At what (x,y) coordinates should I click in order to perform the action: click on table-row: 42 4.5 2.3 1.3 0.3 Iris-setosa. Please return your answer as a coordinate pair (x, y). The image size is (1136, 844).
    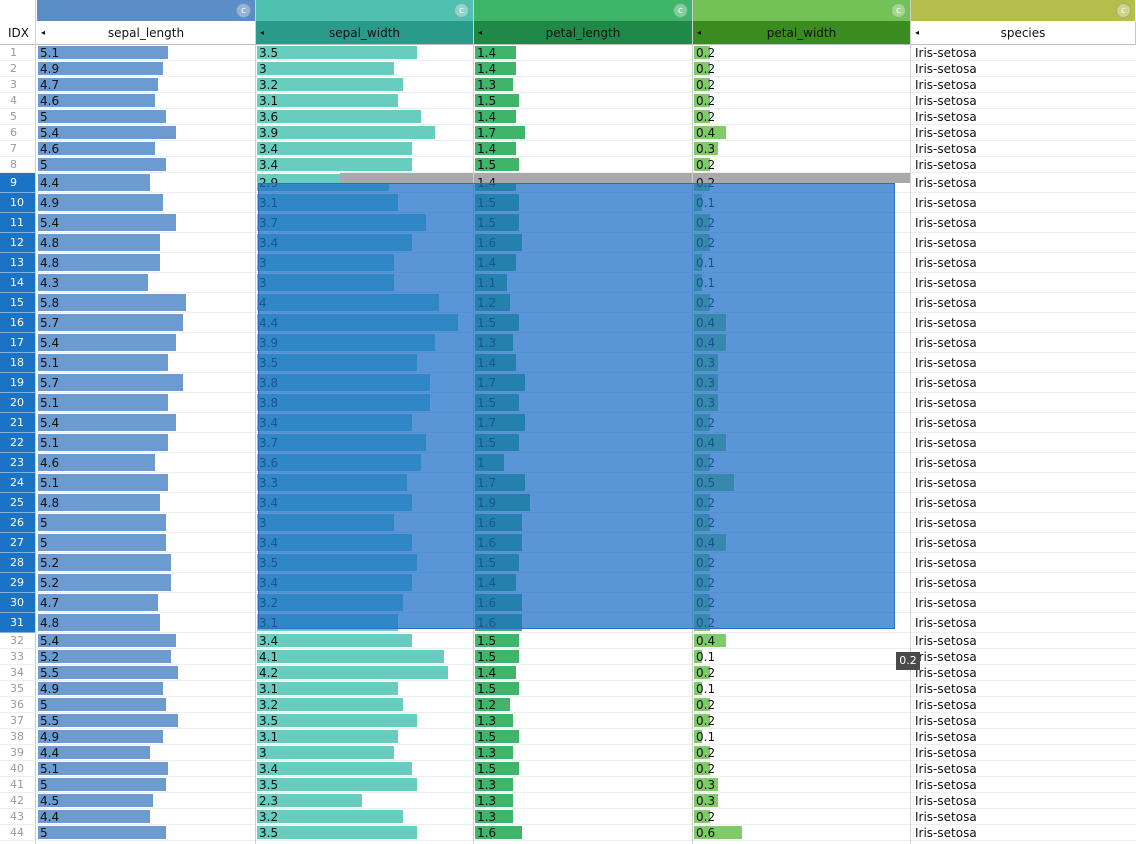
    Looking at the image, I should click on (568, 801).